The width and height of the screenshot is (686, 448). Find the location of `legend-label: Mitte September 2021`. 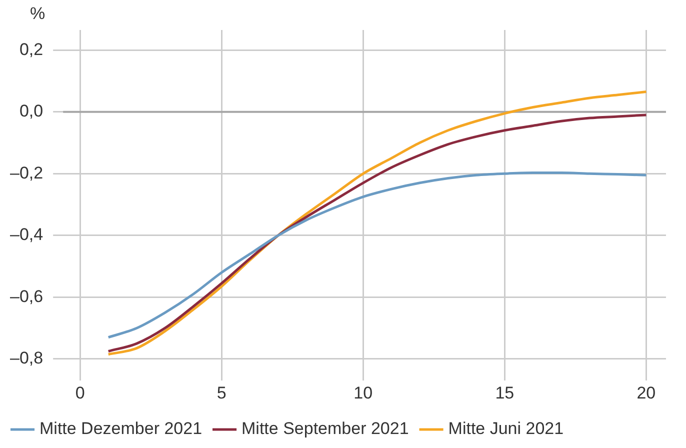

legend-label: Mitte September 2021 is located at coordinates (325, 428).